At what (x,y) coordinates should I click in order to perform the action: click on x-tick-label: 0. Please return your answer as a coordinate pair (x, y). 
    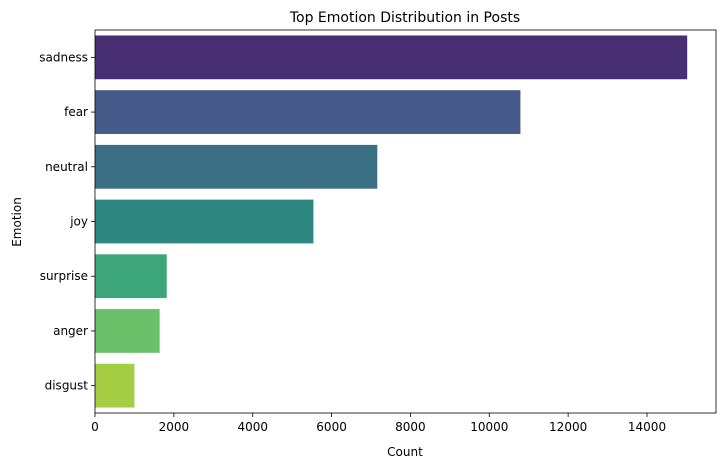
    Looking at the image, I should click on (95, 427).